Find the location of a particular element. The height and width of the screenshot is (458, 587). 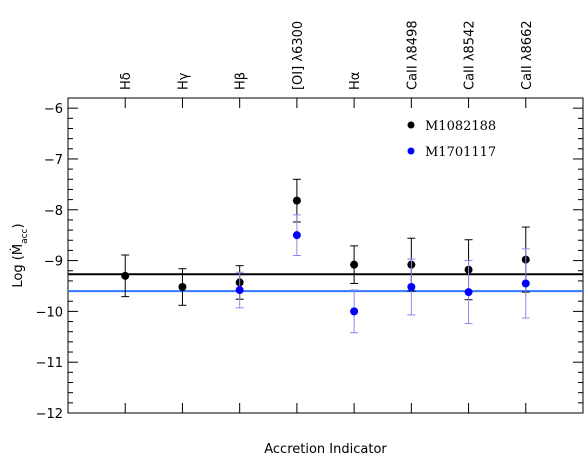

y-tick-label: −7 is located at coordinates (53, 160).